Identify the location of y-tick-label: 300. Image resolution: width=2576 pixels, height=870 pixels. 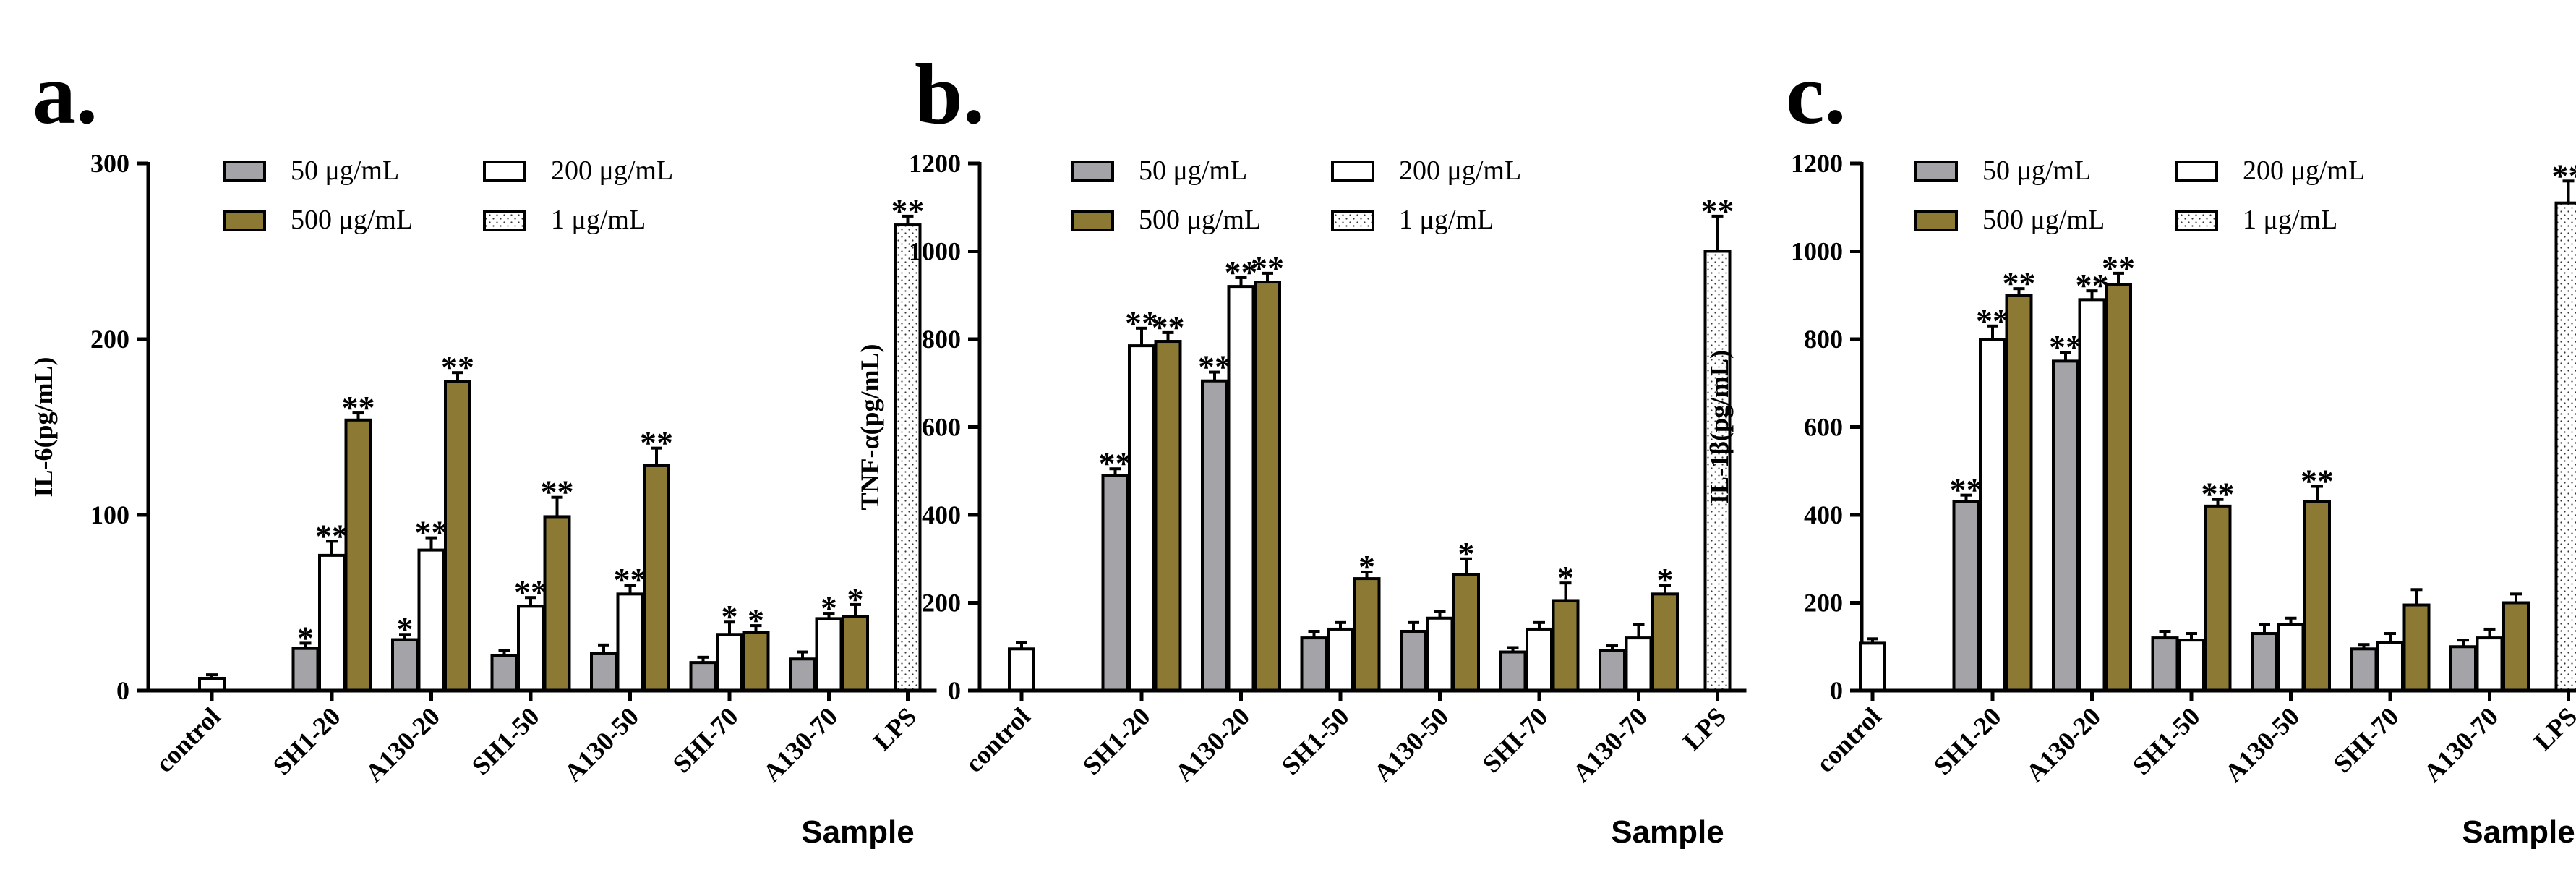
(109, 163).